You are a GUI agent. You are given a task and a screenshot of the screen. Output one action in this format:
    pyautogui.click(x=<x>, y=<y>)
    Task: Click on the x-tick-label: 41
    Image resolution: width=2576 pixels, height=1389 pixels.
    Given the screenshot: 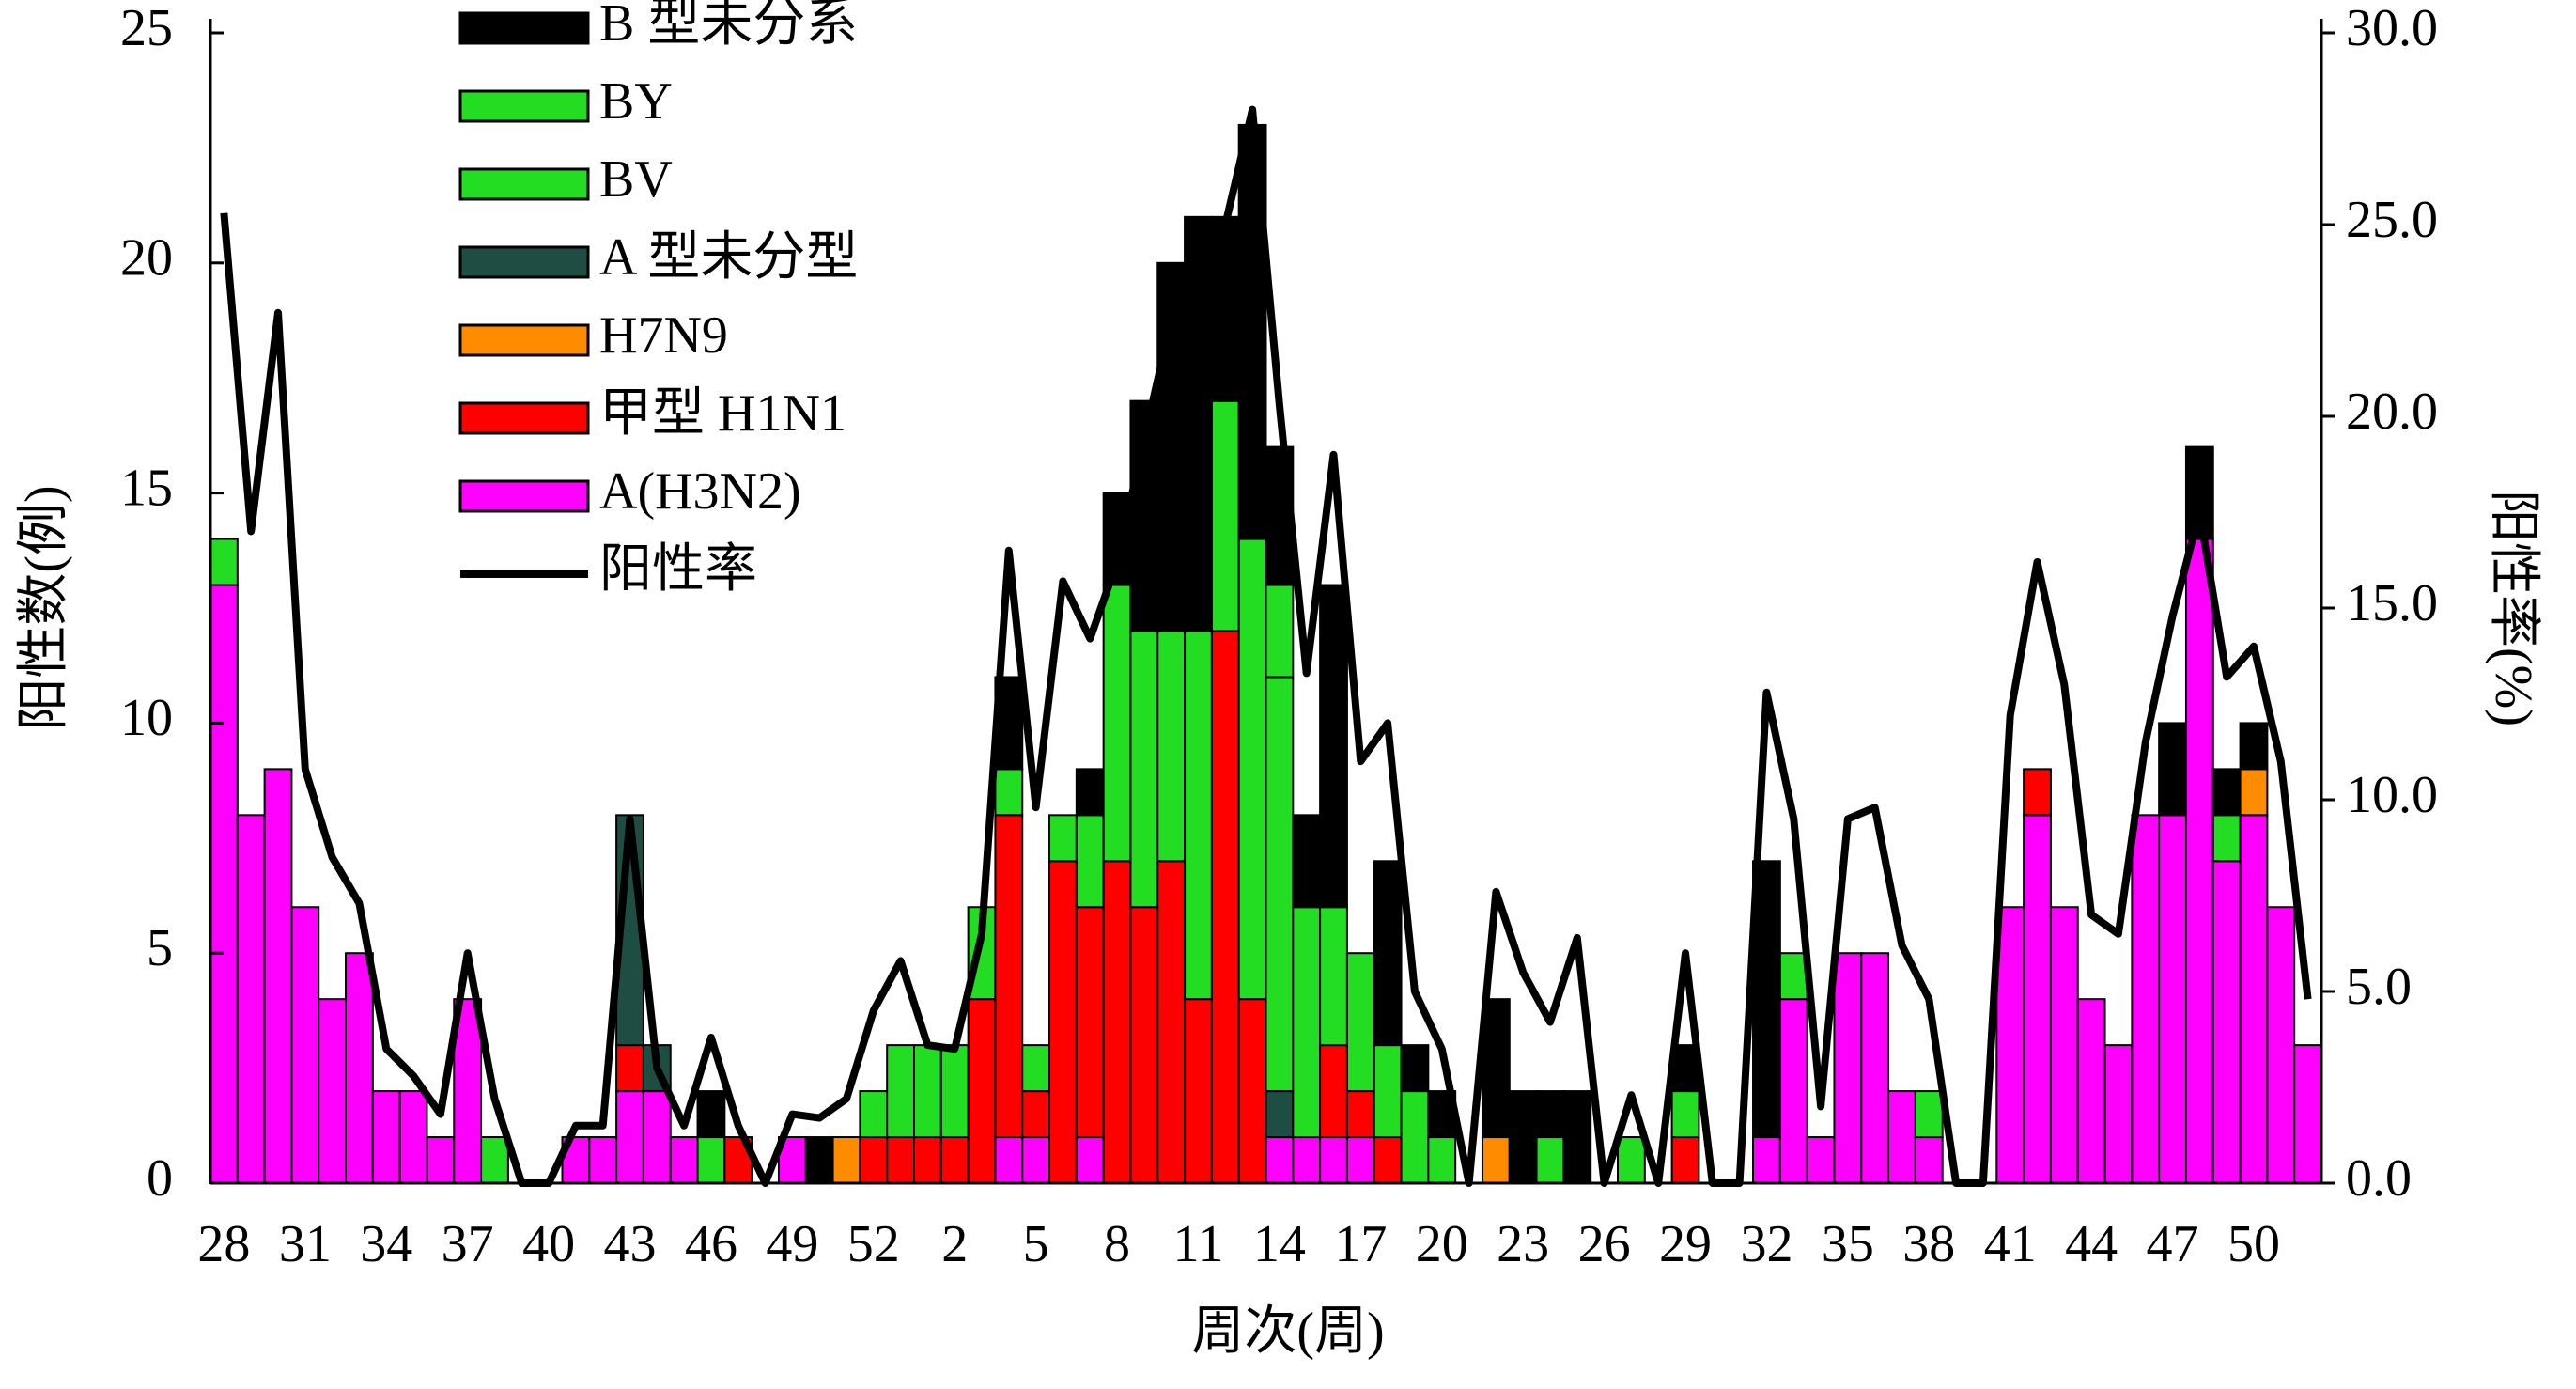 What is the action you would take?
    pyautogui.click(x=2010, y=1244)
    